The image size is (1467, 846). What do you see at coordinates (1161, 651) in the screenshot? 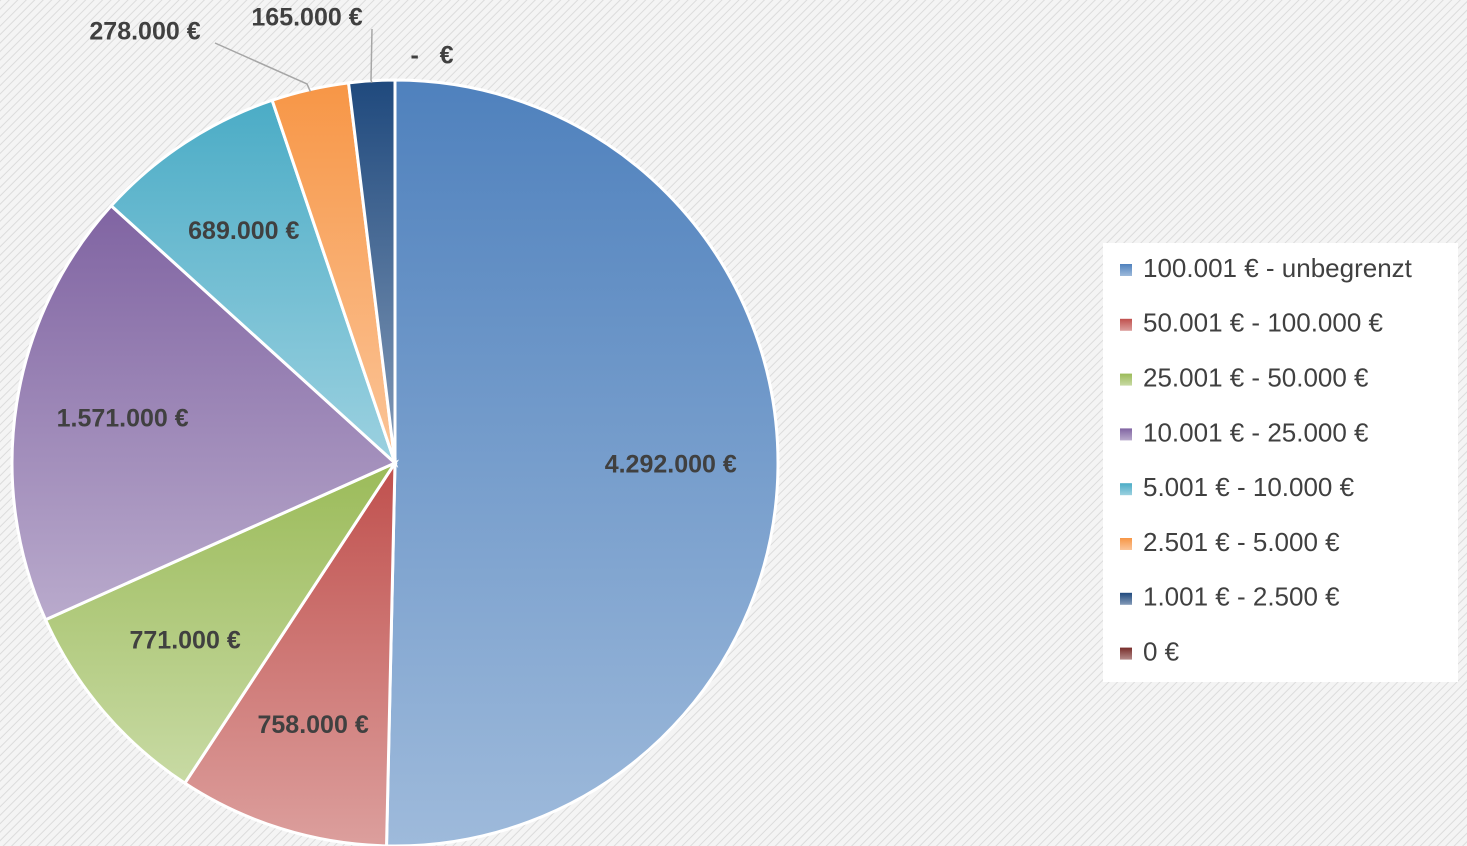
I see `legend-label: 0 €` at bounding box center [1161, 651].